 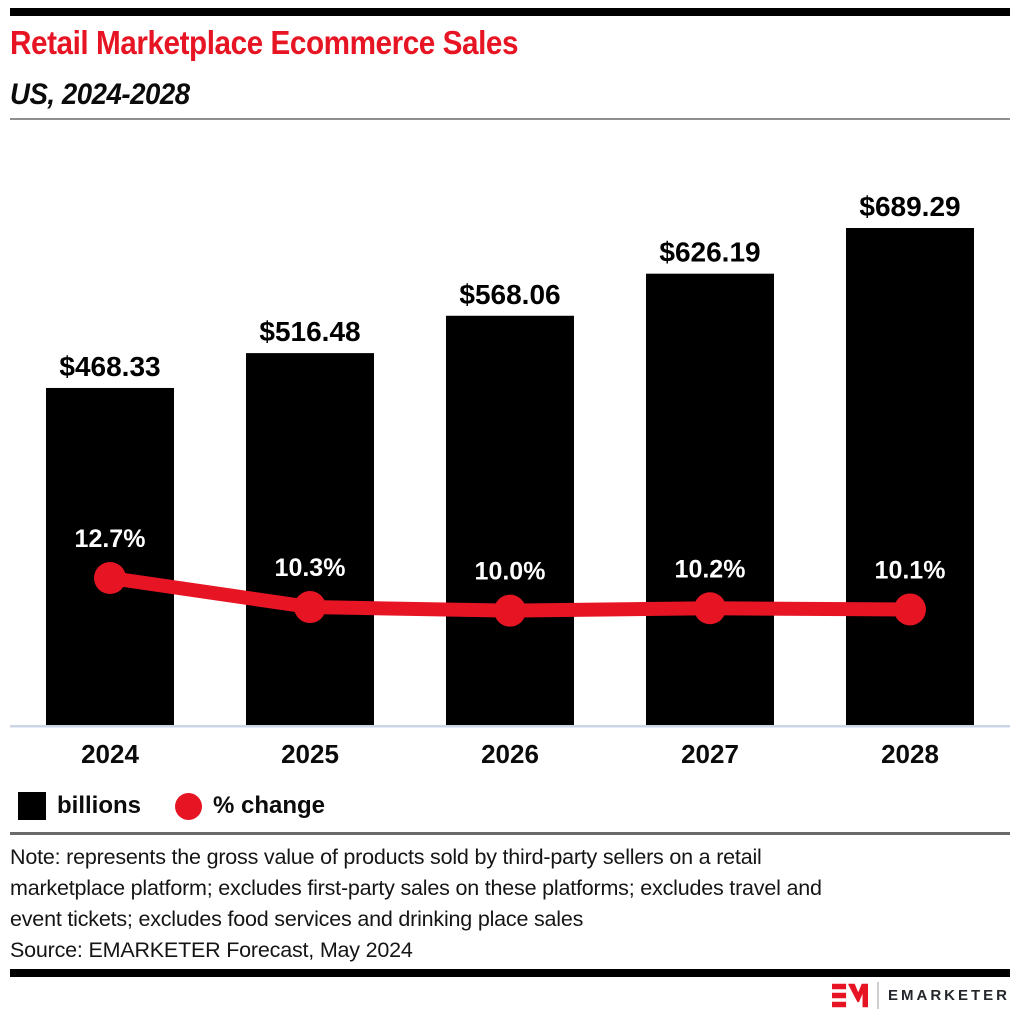 What do you see at coordinates (910, 570) in the screenshot?
I see `pct-label-2028: 10.1%` at bounding box center [910, 570].